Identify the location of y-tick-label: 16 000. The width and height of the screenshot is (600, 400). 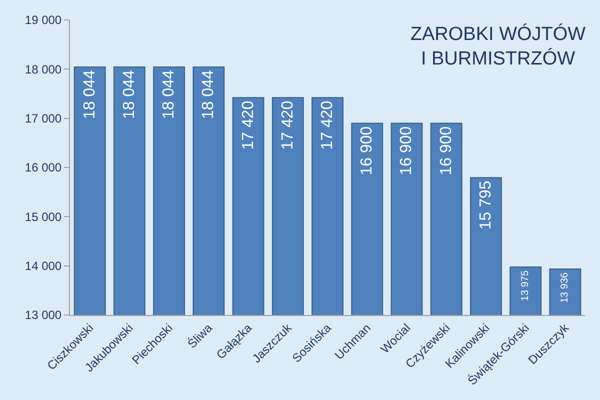
(43, 167).